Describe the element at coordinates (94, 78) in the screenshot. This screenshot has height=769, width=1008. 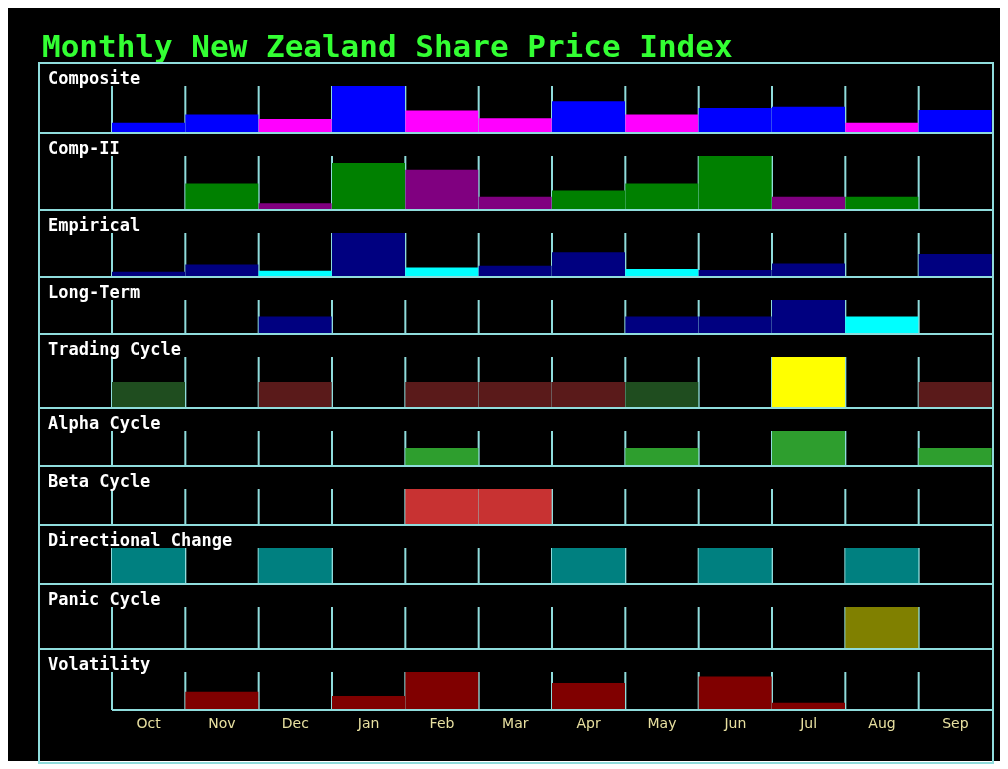
I see `y-axis-title: Composite` at that location.